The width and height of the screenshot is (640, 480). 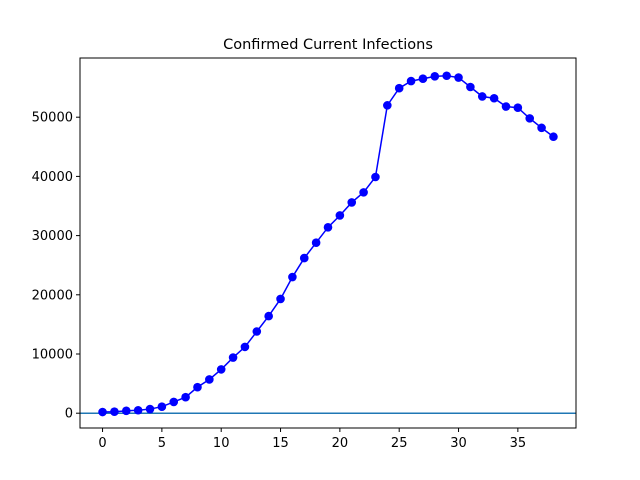 What do you see at coordinates (56, 266) in the screenshot?
I see `y-axis: 0 10000 20000 30000 40000 50000` at bounding box center [56, 266].